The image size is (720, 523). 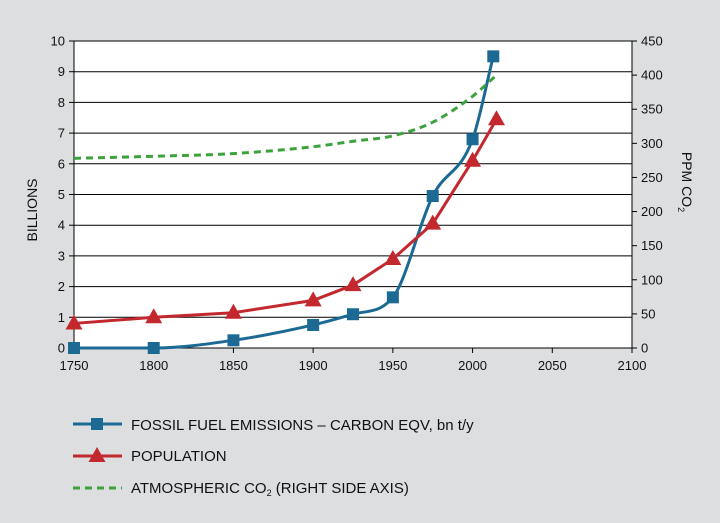 I want to click on x-tick-label: 2050, so click(x=552, y=365).